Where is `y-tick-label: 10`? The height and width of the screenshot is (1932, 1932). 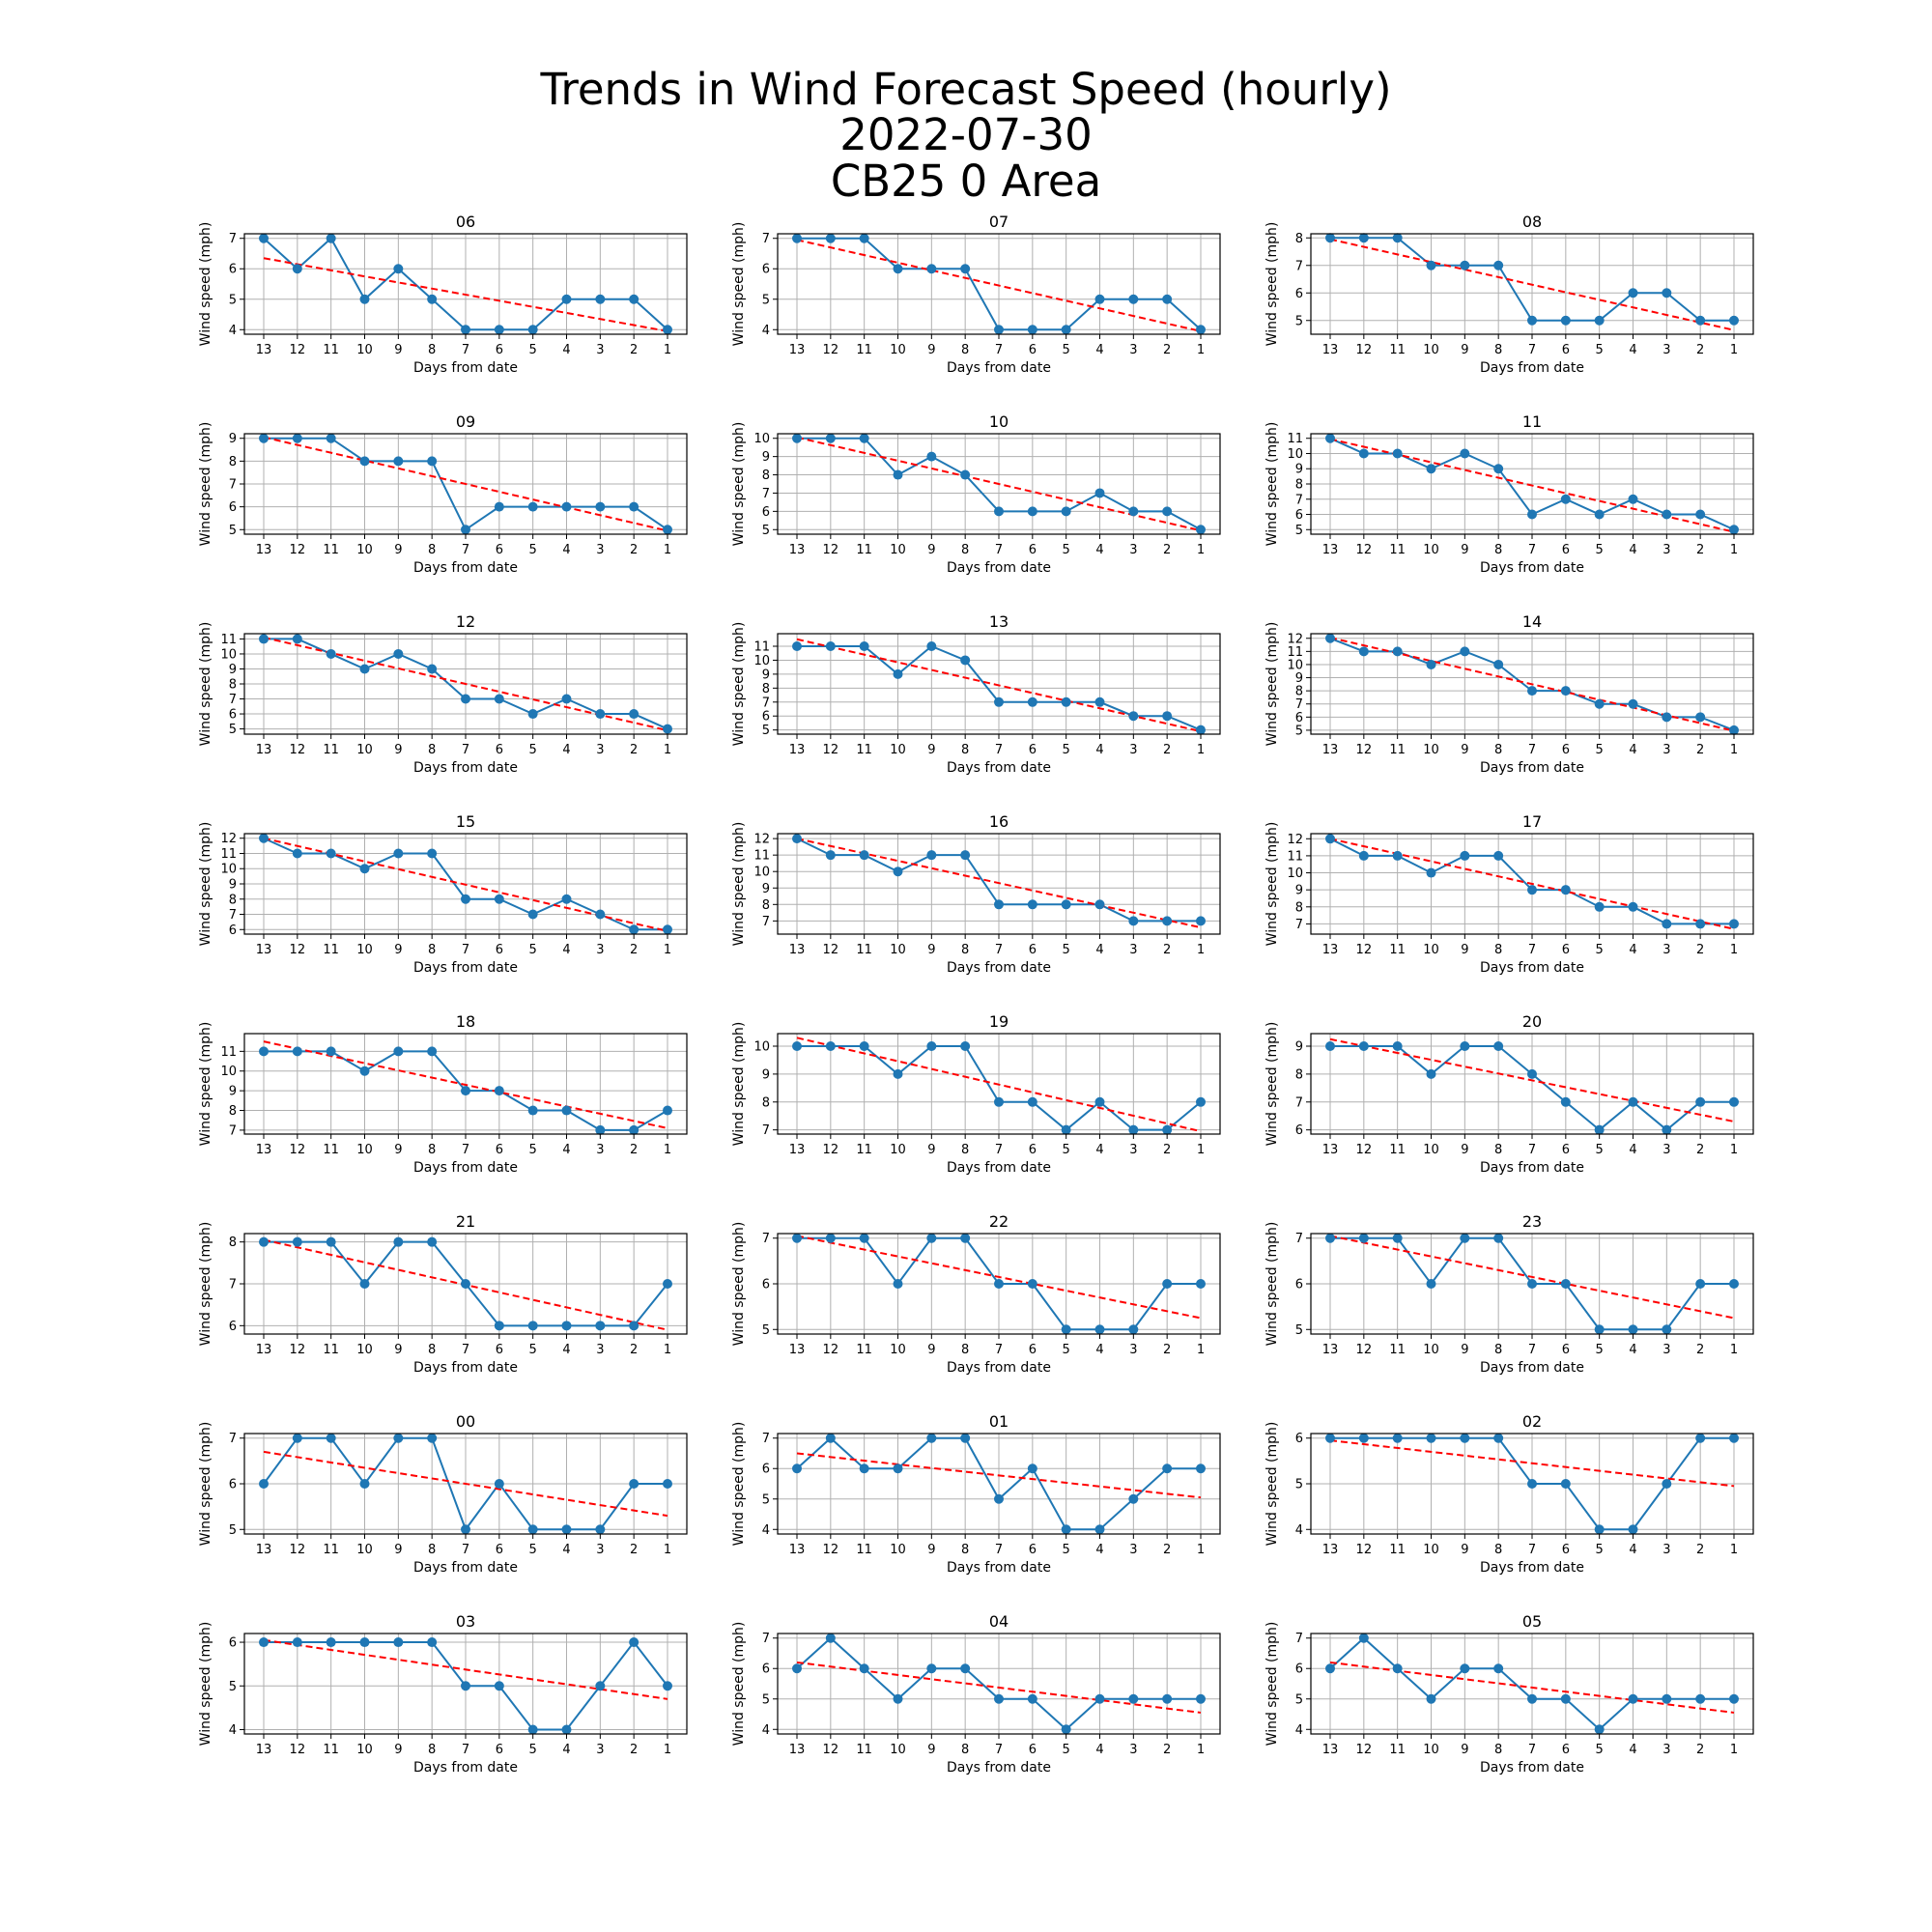
y-tick-label: 10 is located at coordinates (228, 654).